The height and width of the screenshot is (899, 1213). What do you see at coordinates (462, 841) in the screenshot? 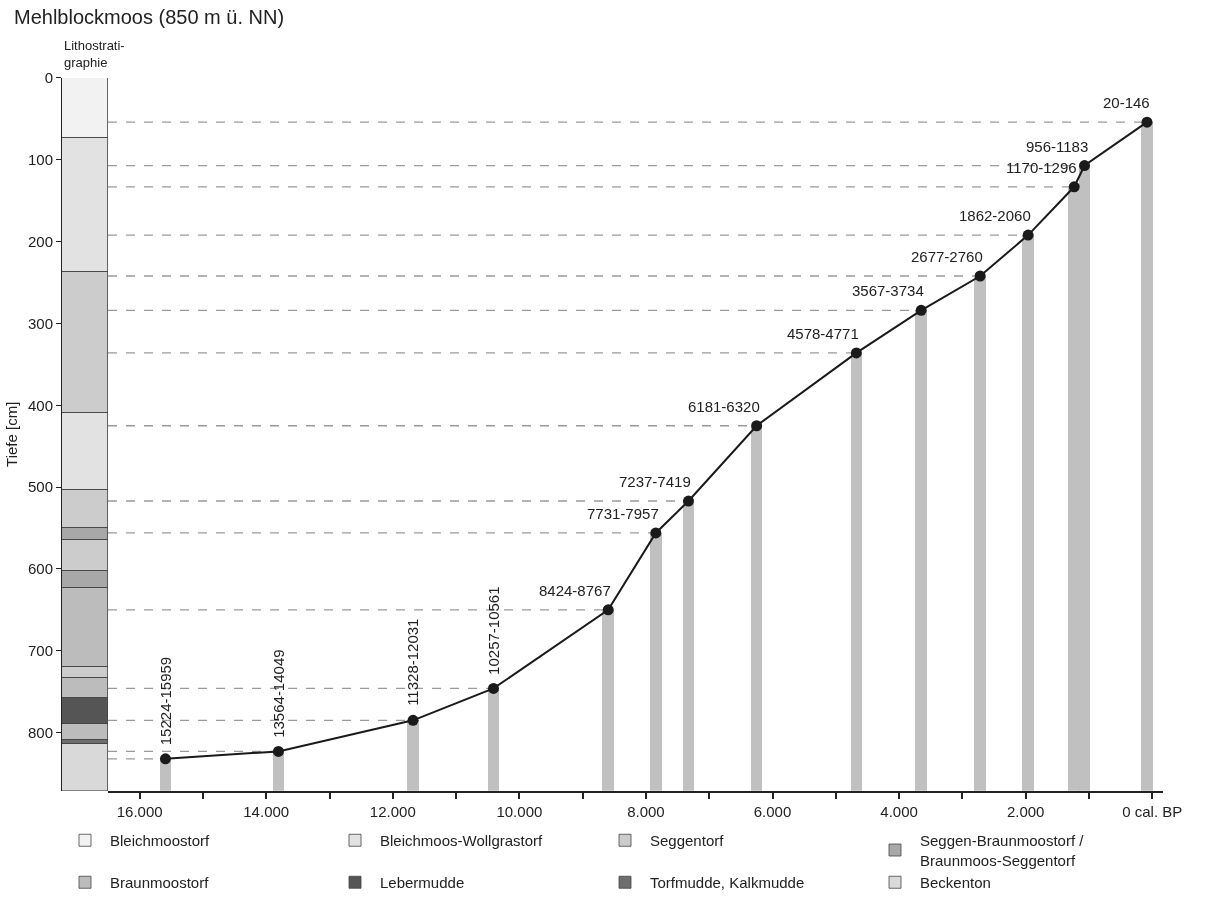
I see `legend-label: Bleichmoos-Wollgrastorf` at bounding box center [462, 841].